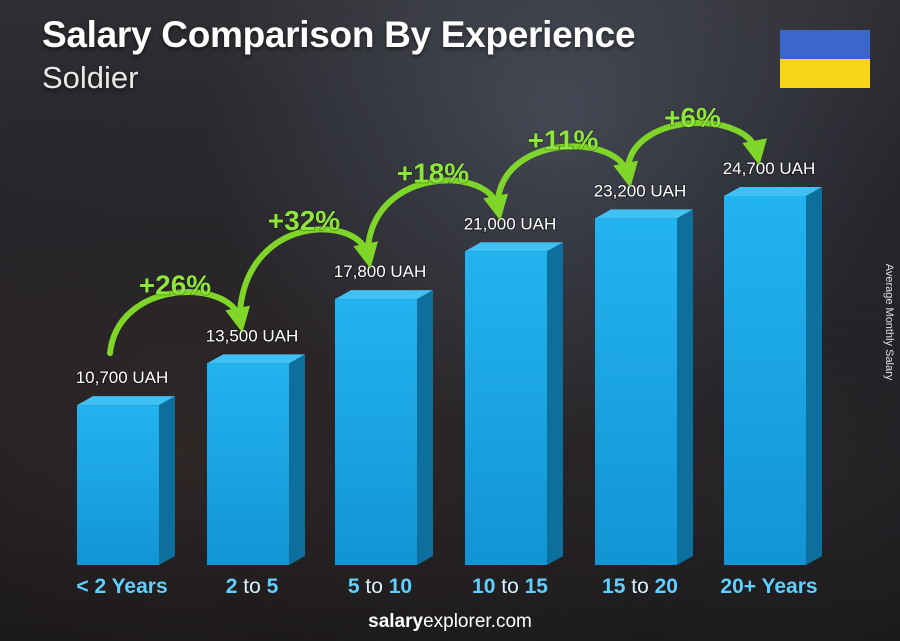 The height and width of the screenshot is (641, 900). I want to click on category-label-4: 15 to 20, so click(640, 586).